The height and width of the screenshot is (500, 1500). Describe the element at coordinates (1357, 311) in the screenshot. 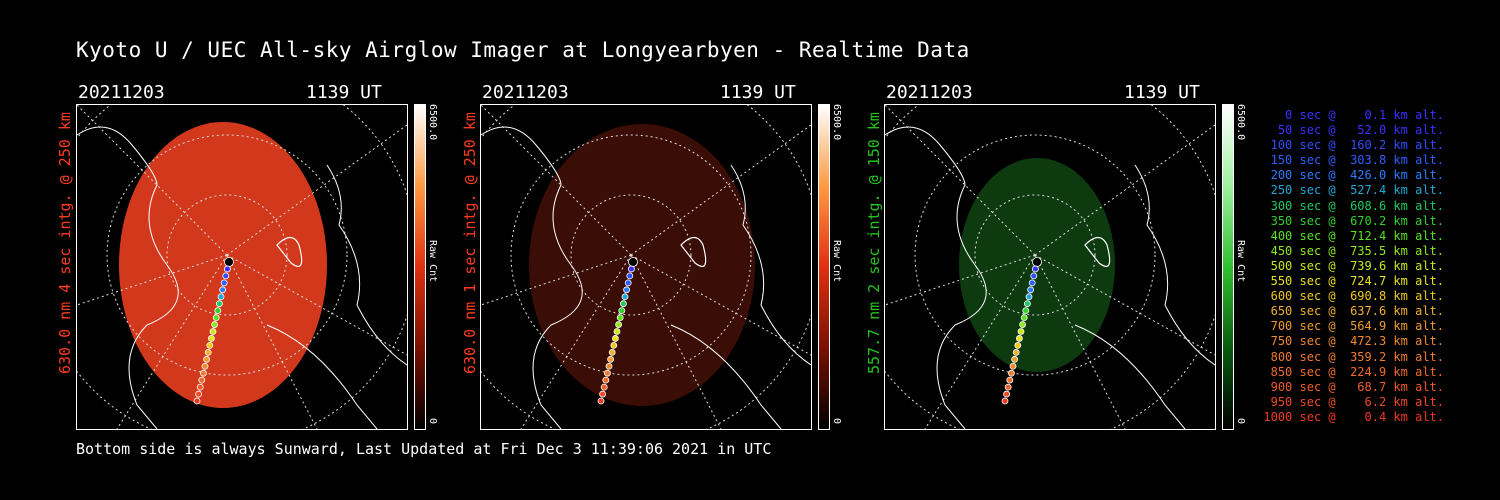

I see `legend-row: 650 sec @ 637.6 km alt.` at that location.